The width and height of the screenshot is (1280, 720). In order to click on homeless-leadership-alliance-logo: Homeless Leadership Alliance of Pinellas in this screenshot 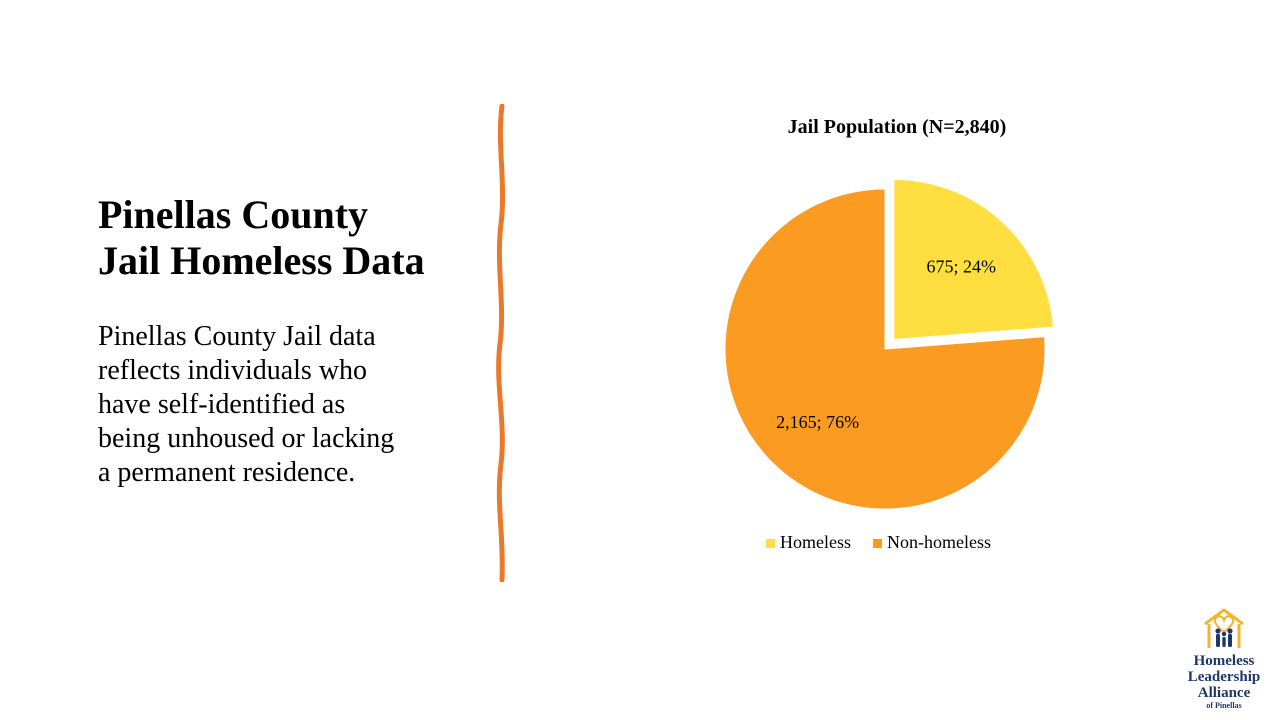, I will do `click(1224, 661)`.